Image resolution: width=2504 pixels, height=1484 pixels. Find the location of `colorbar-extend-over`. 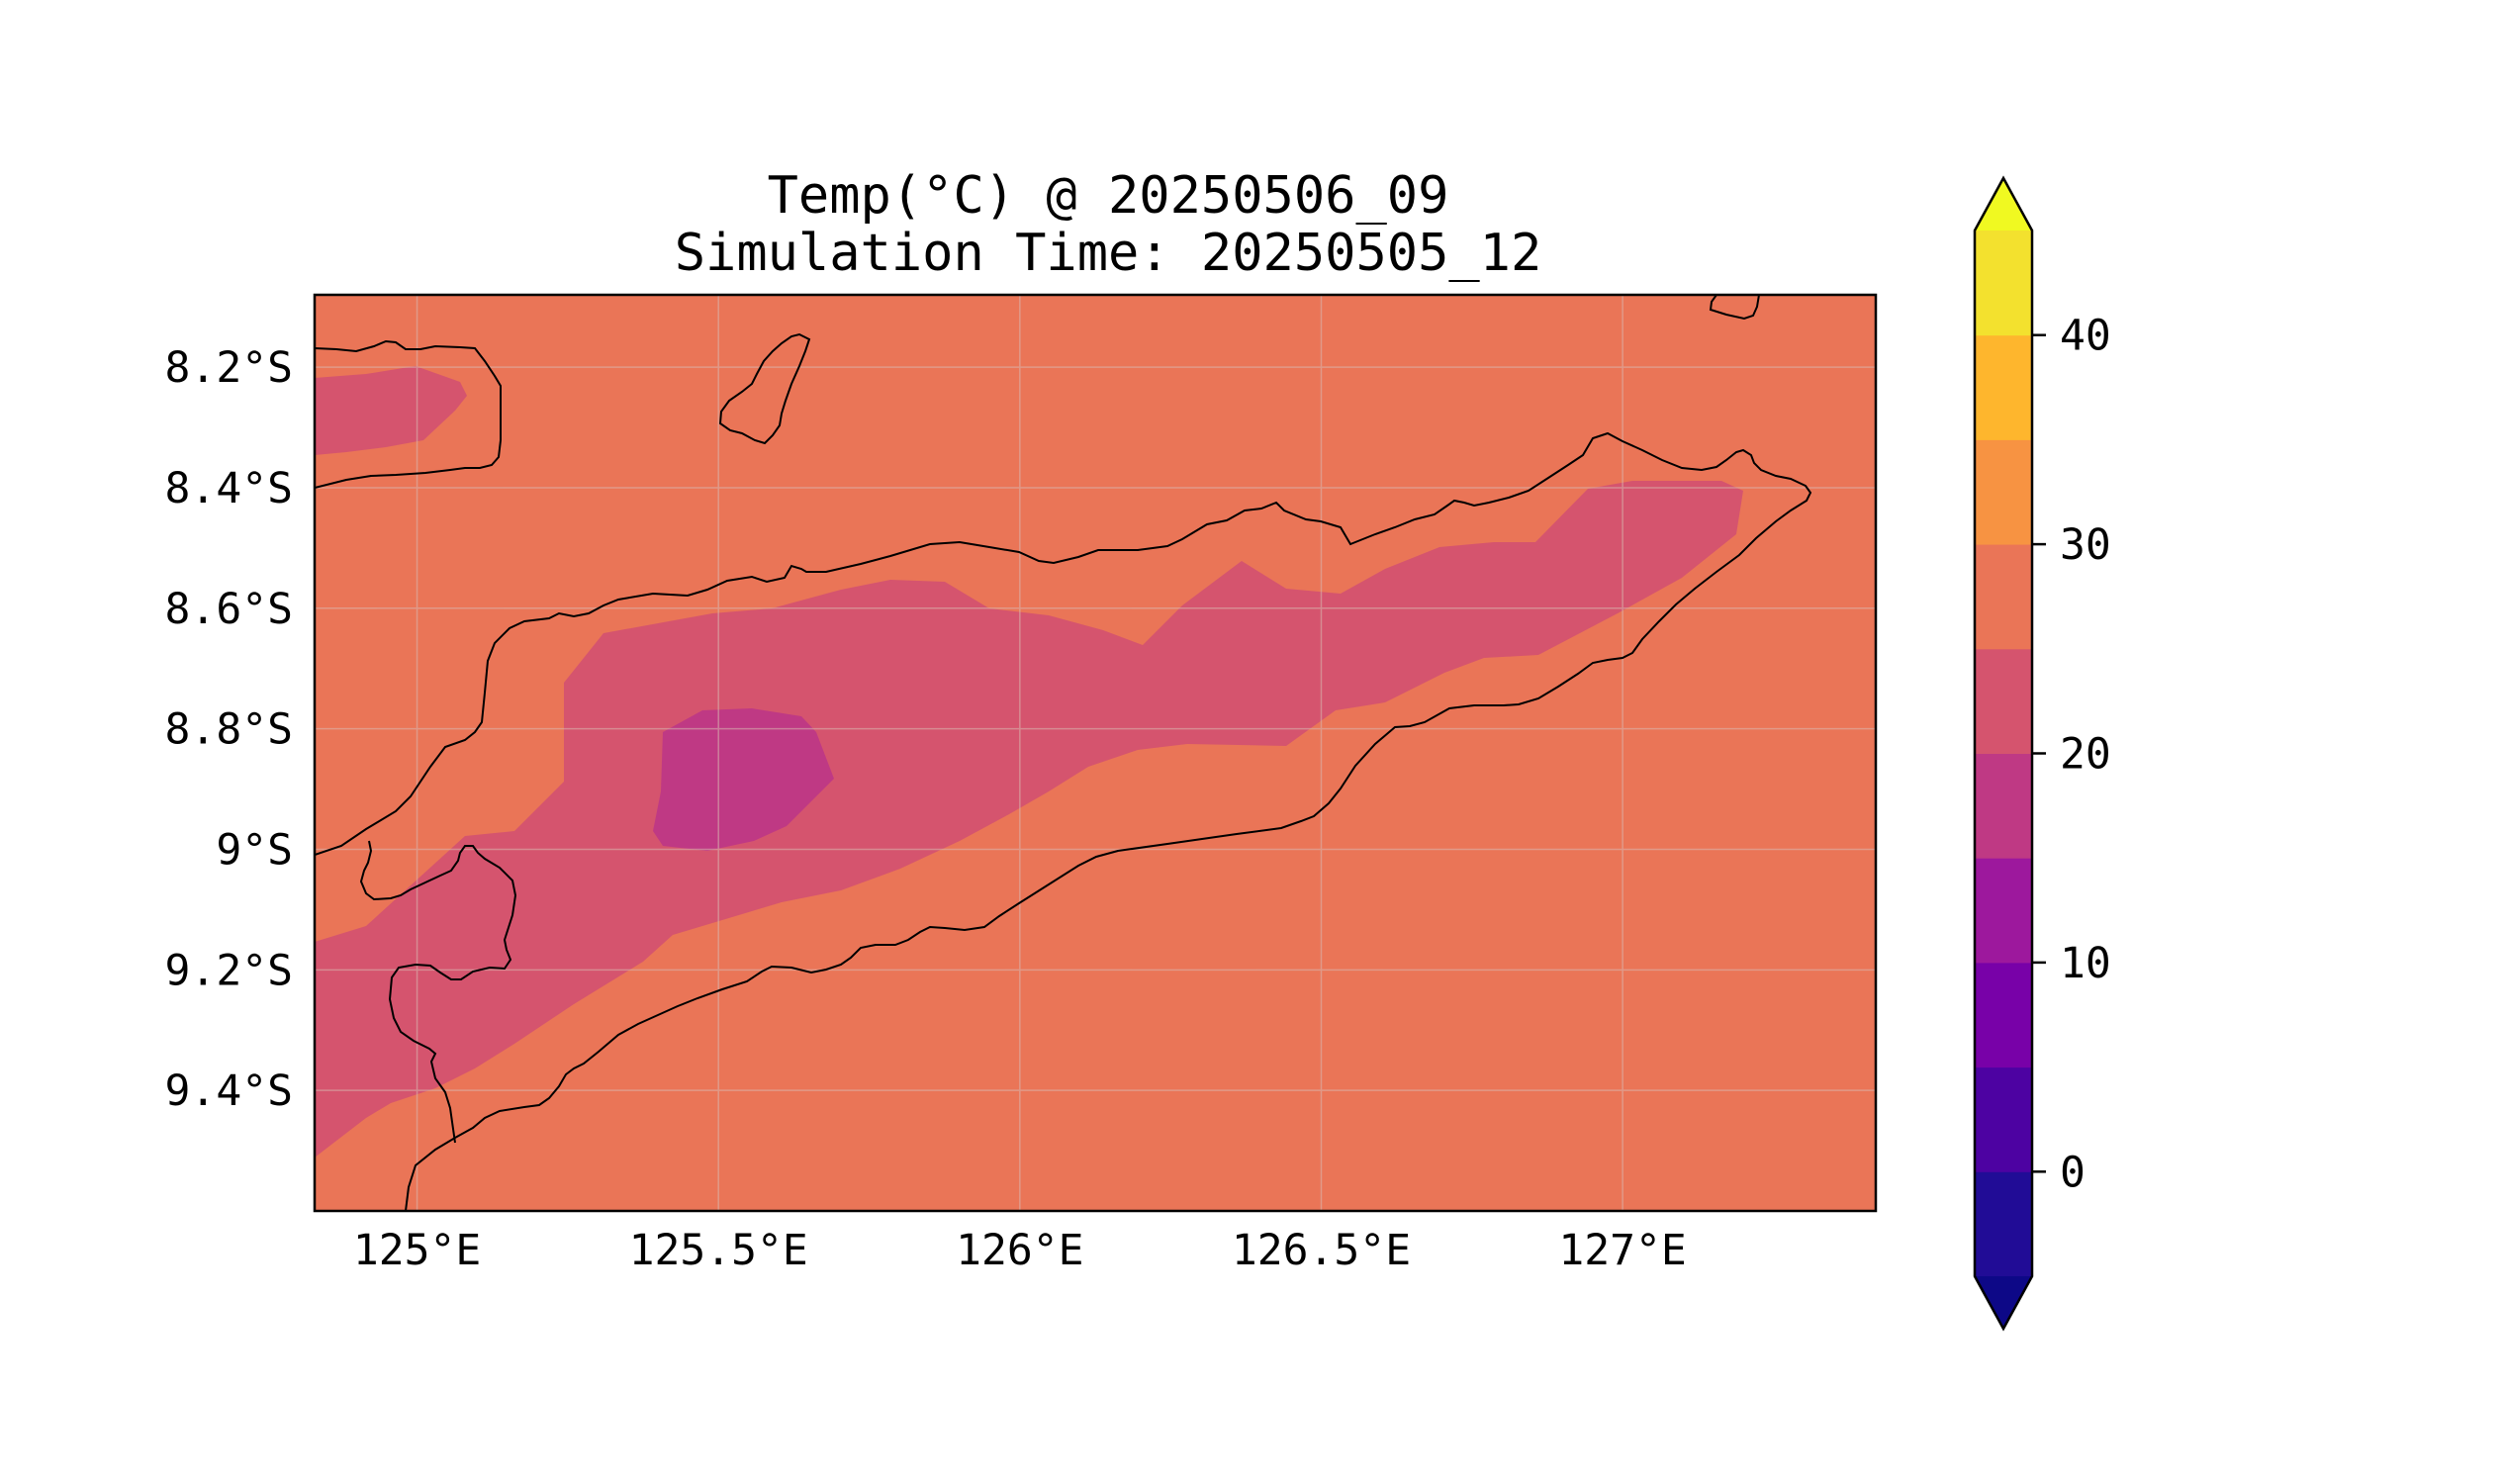

colorbar-extend-over is located at coordinates (2003, 204).